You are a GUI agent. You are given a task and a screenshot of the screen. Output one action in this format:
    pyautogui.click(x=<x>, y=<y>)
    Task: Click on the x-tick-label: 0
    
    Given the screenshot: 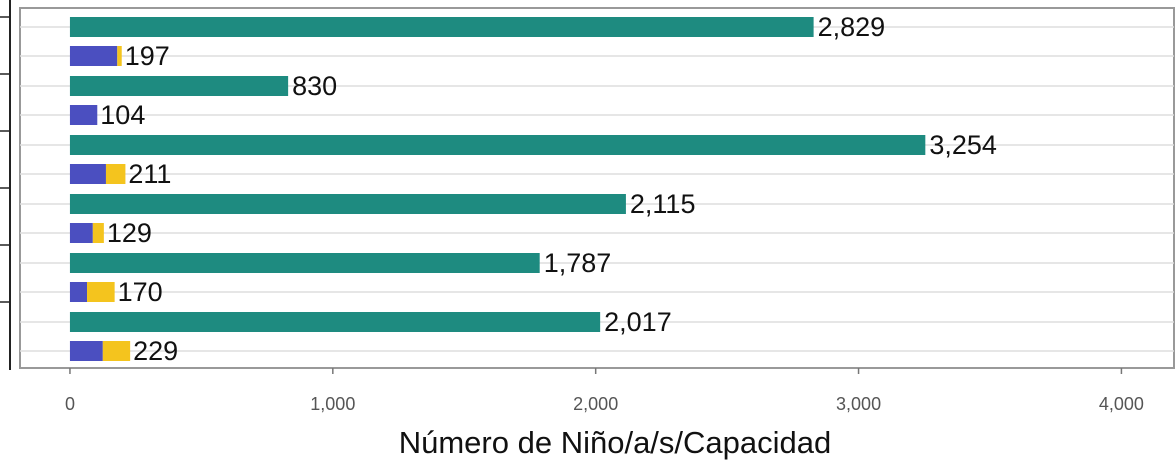 What is the action you would take?
    pyautogui.click(x=70, y=404)
    